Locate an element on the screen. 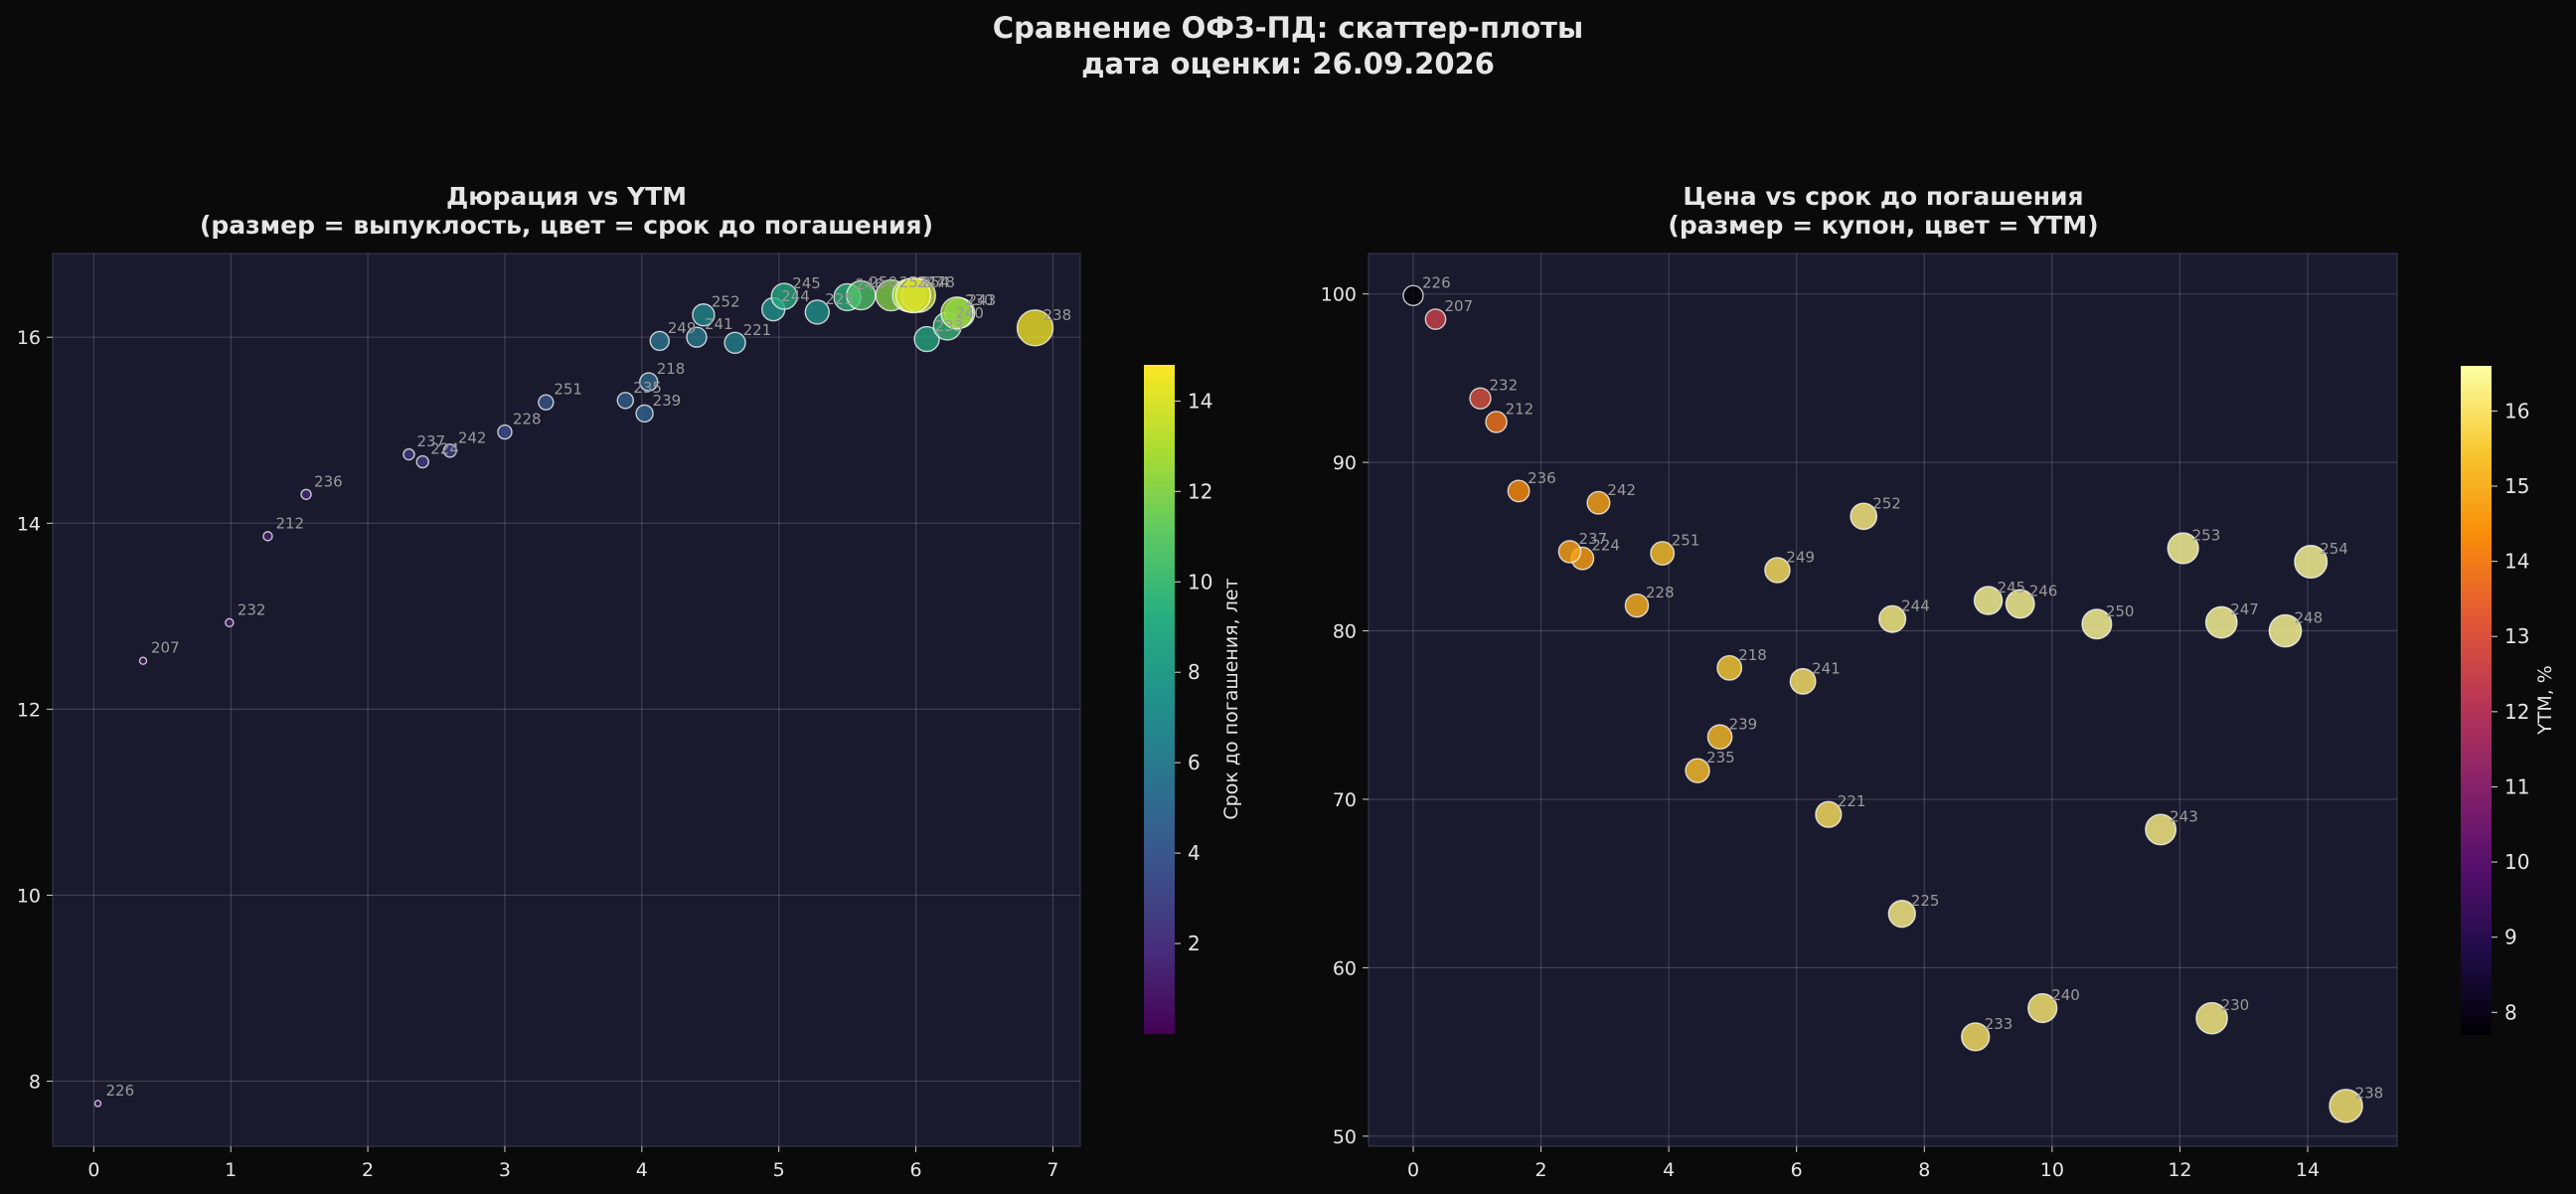 The width and height of the screenshot is (2576, 1194). x-tick-label: 2 is located at coordinates (1541, 1170).